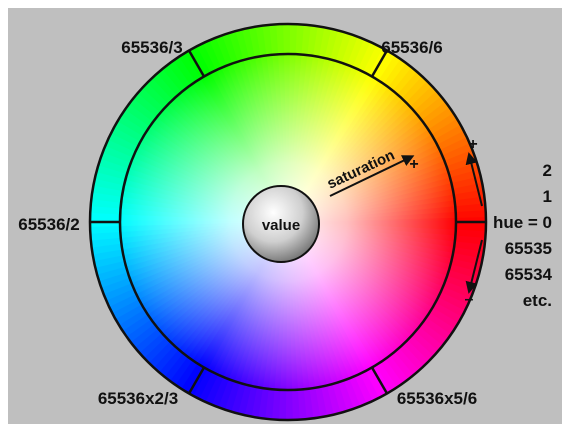 The width and height of the screenshot is (570, 432). What do you see at coordinates (547, 196) in the screenshot?
I see `scale-item: 1` at bounding box center [547, 196].